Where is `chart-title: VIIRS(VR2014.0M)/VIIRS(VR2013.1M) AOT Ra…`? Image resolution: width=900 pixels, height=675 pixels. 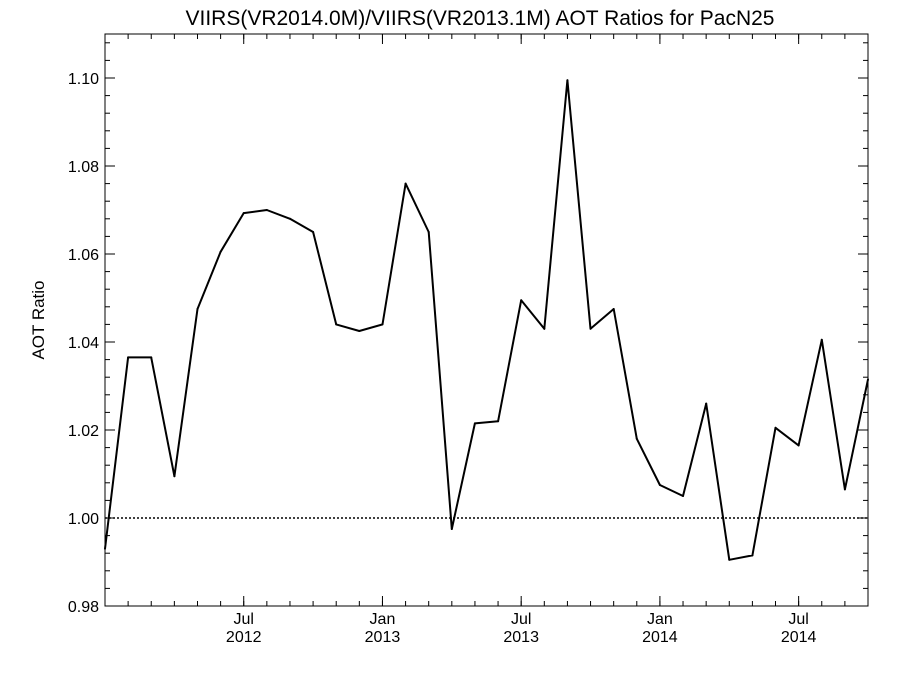 chart-title: VIIRS(VR2014.0M)/VIIRS(VR2013.1M) AOT Ra… is located at coordinates (479, 18).